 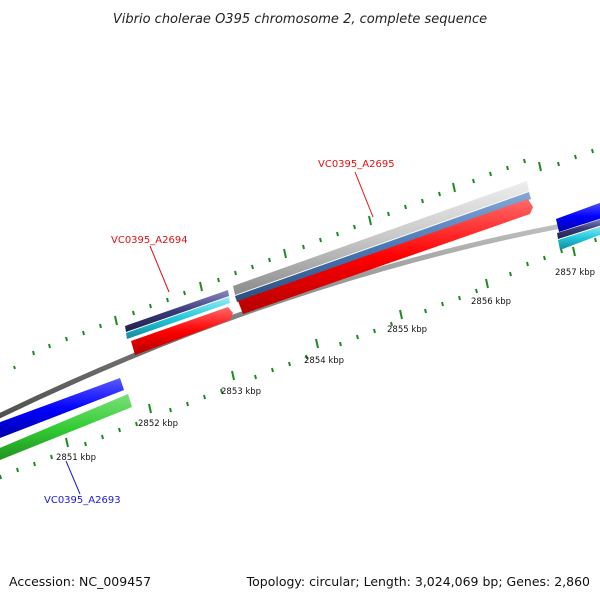 I want to click on leader-line-A2693, so click(x=73, y=477).